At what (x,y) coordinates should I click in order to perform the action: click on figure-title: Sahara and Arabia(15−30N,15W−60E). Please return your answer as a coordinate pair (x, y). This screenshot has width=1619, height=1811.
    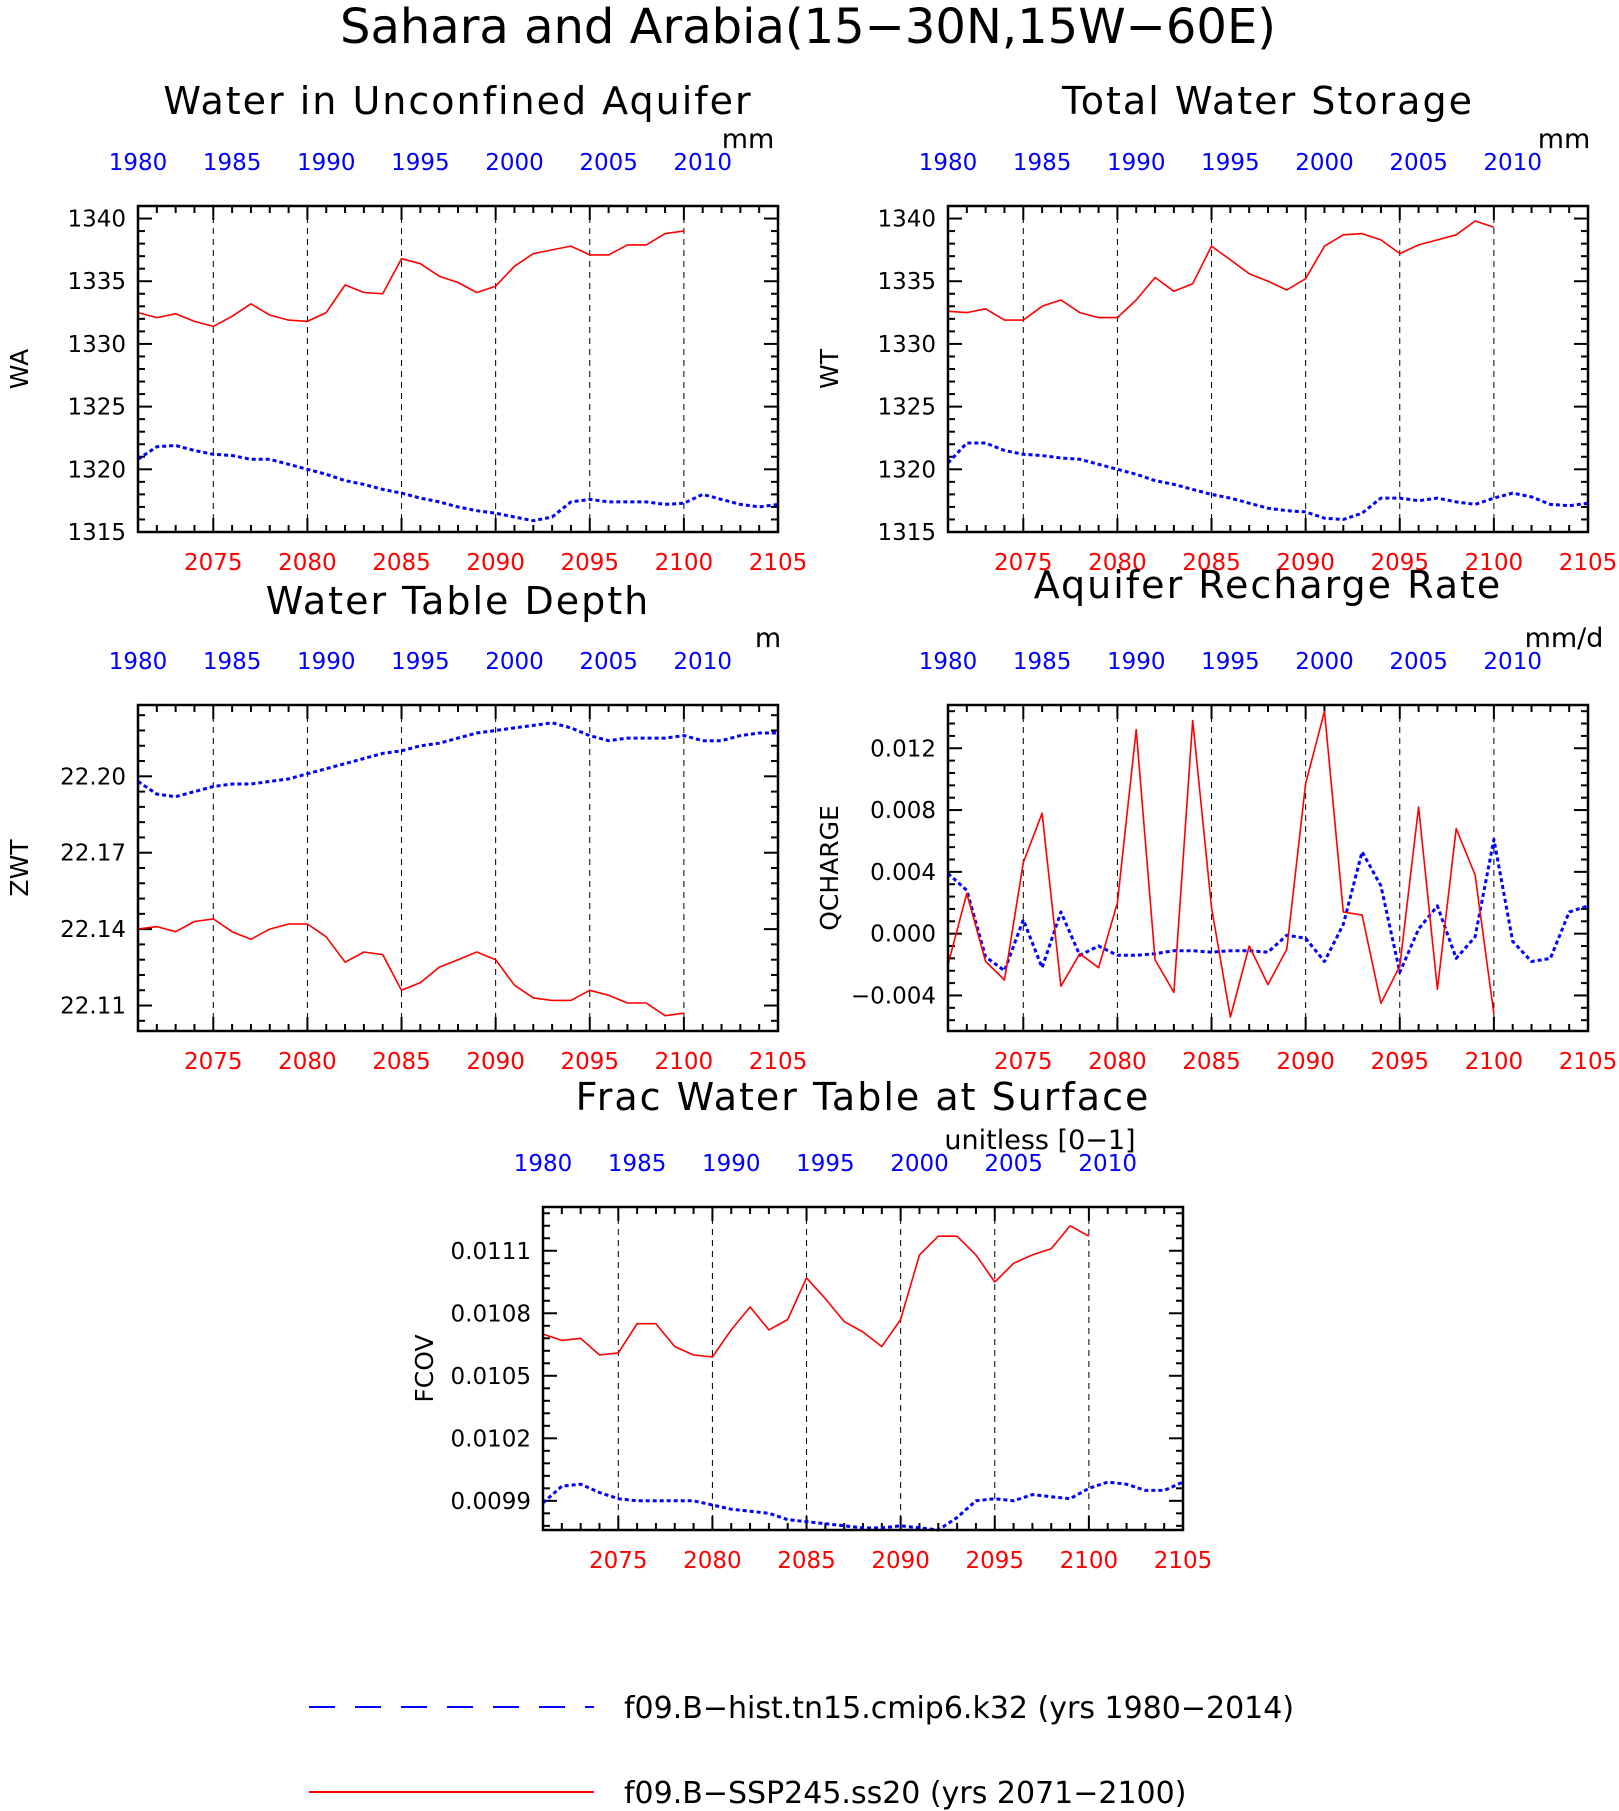
    Looking at the image, I should click on (808, 27).